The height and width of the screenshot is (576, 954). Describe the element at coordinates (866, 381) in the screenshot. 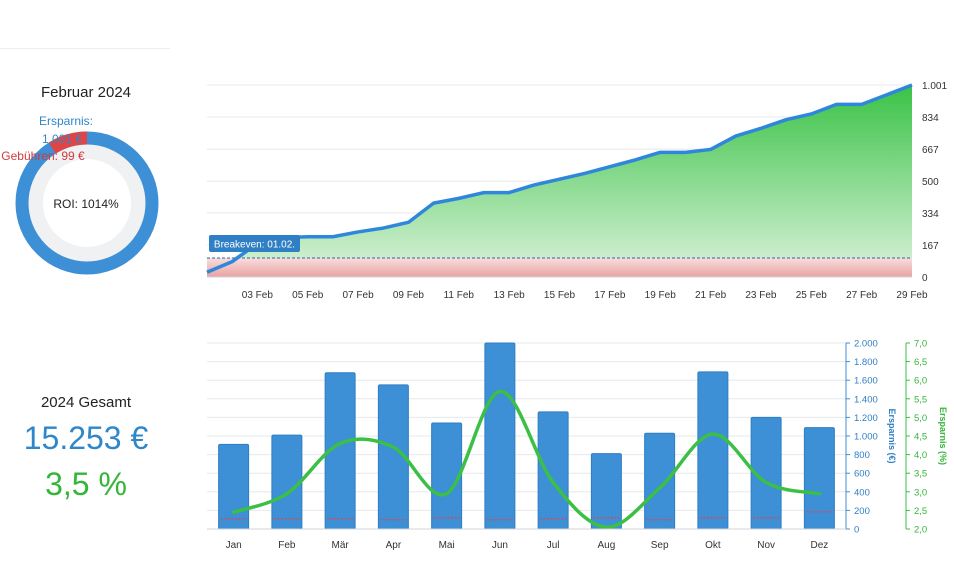

I see `left-axis-tick-label: 1.600` at that location.